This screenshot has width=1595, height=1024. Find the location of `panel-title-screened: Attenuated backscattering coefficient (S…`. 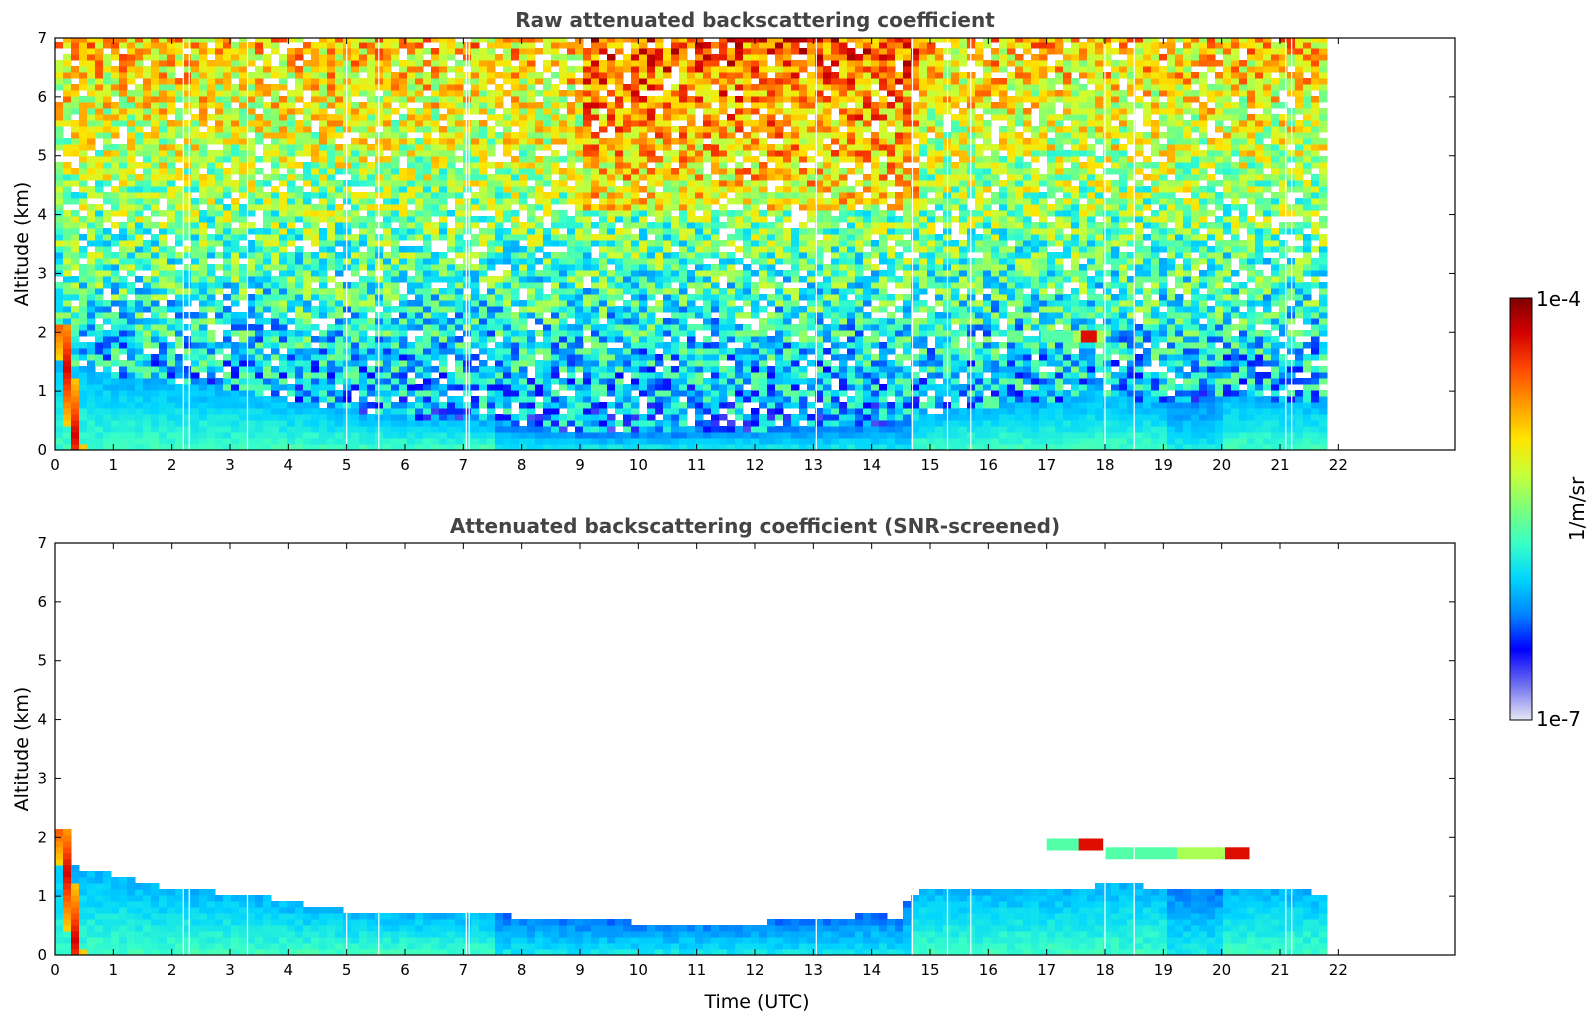

panel-title-screened: Attenuated backscattering coefficient (S… is located at coordinates (755, 526).